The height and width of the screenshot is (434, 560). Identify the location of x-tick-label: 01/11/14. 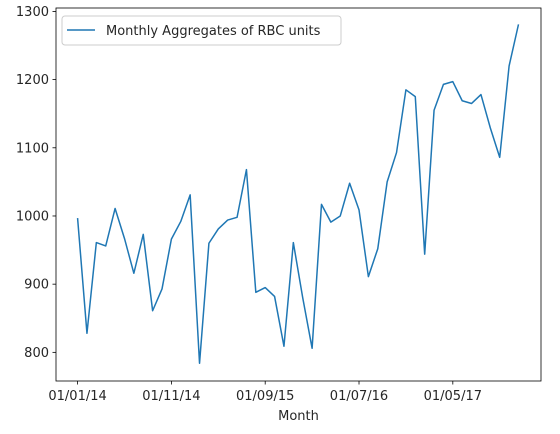
(171, 396).